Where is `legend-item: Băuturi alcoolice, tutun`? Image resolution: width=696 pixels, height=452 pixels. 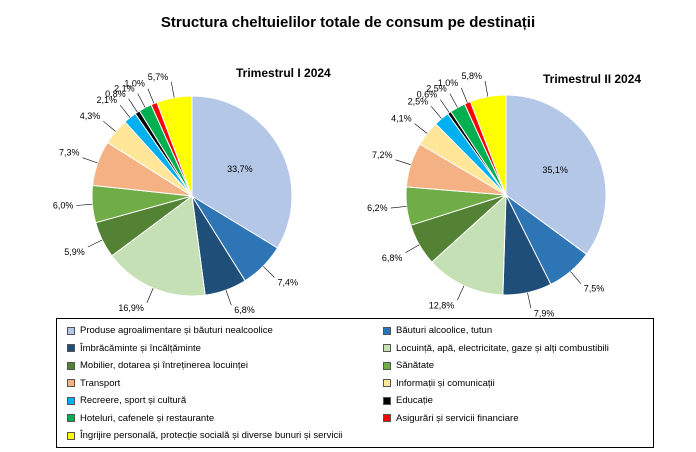 legend-item: Băuturi alcoolice, tutun is located at coordinates (437, 330).